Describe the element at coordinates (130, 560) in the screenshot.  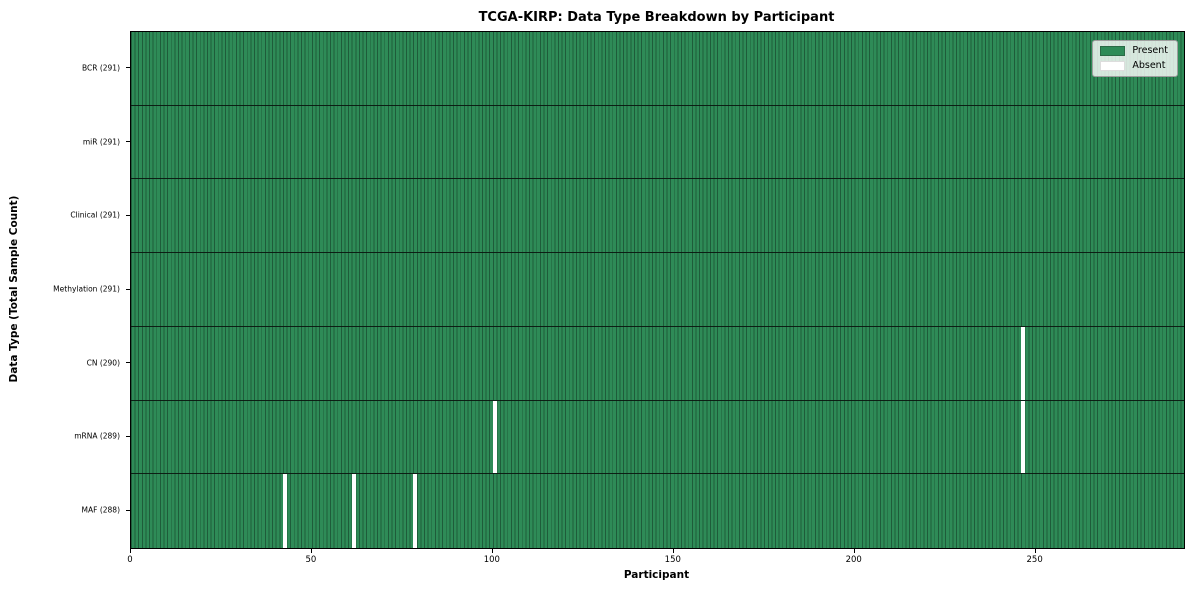
I see `x-tick-label: 0` at that location.